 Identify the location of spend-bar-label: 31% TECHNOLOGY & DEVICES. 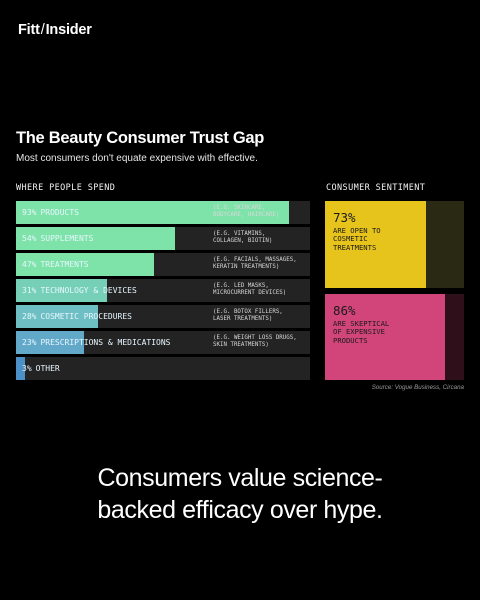
(79, 290).